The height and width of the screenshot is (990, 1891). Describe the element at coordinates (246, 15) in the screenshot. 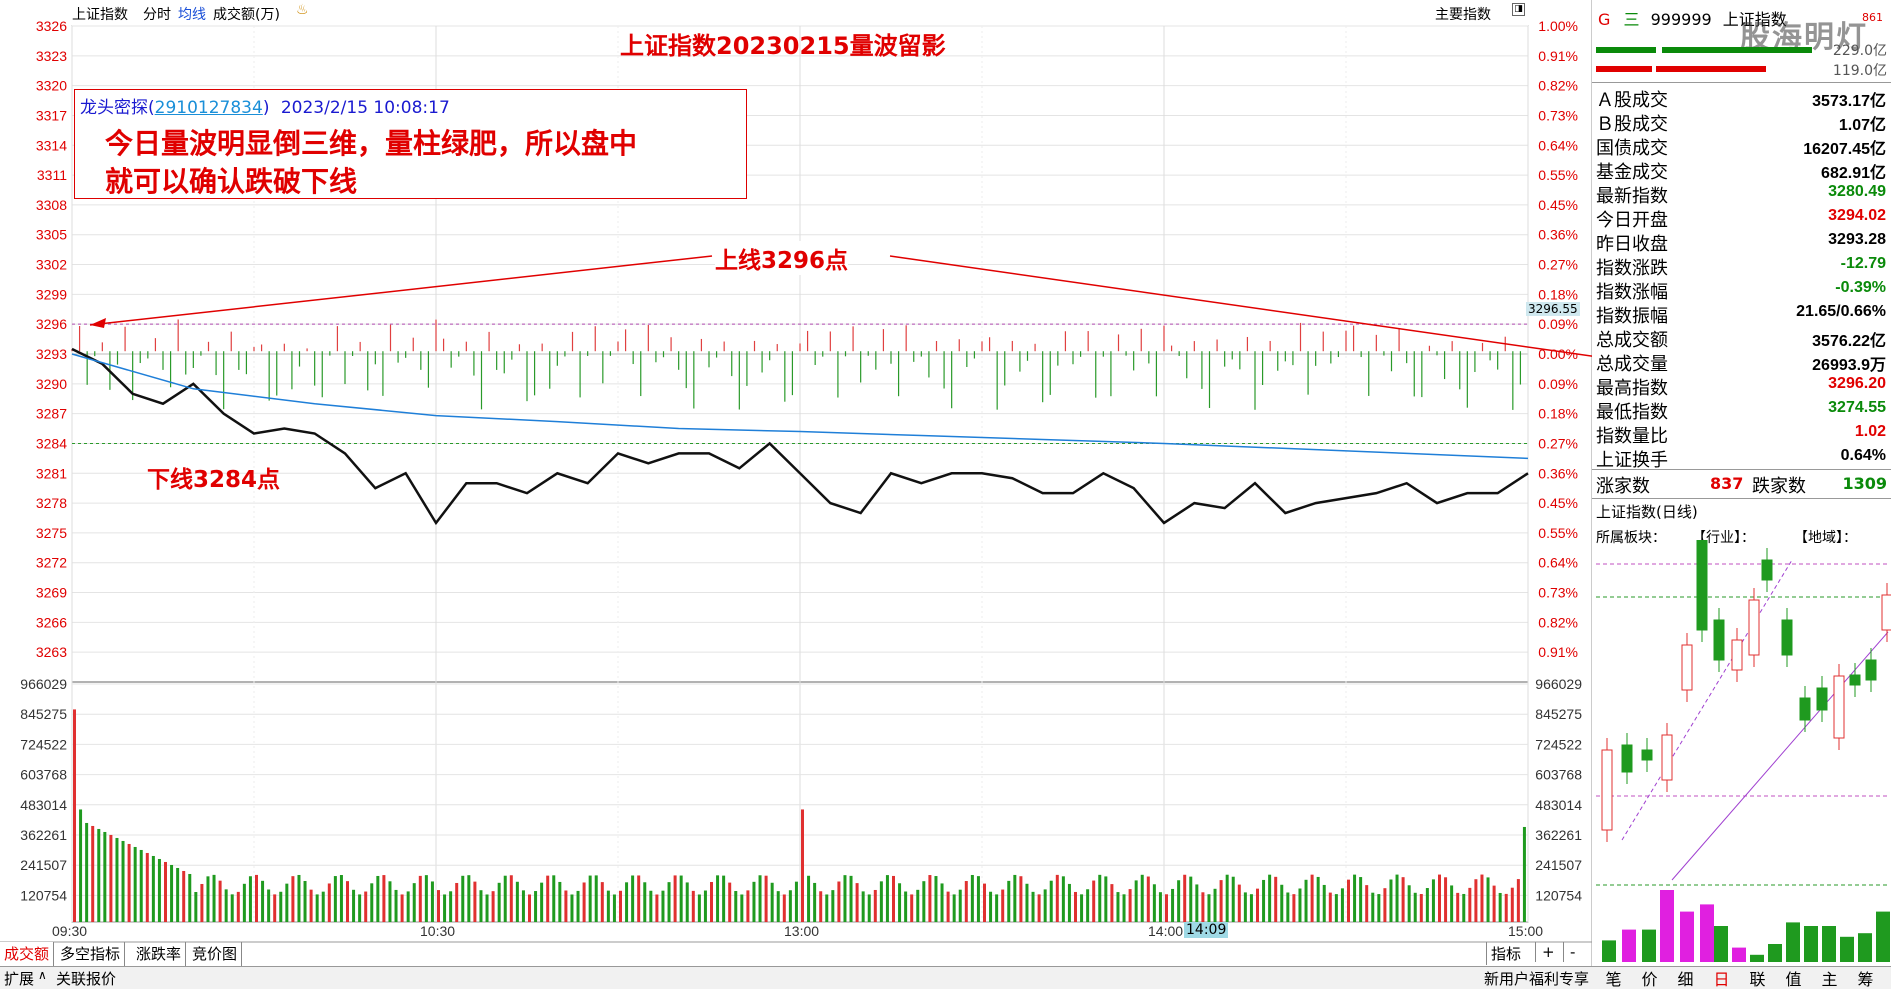

I see `tab-volume-unit: 成交额(万)` at that location.